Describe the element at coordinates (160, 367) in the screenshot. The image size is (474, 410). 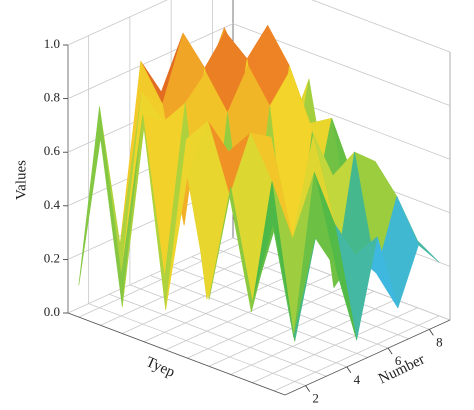
I see `x-axis-label: Tyep` at that location.